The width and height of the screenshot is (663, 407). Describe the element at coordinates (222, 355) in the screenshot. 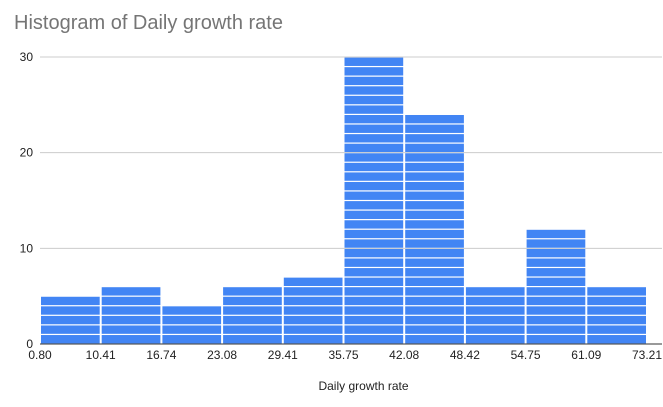

I see `x-tick-label: 23.08` at that location.